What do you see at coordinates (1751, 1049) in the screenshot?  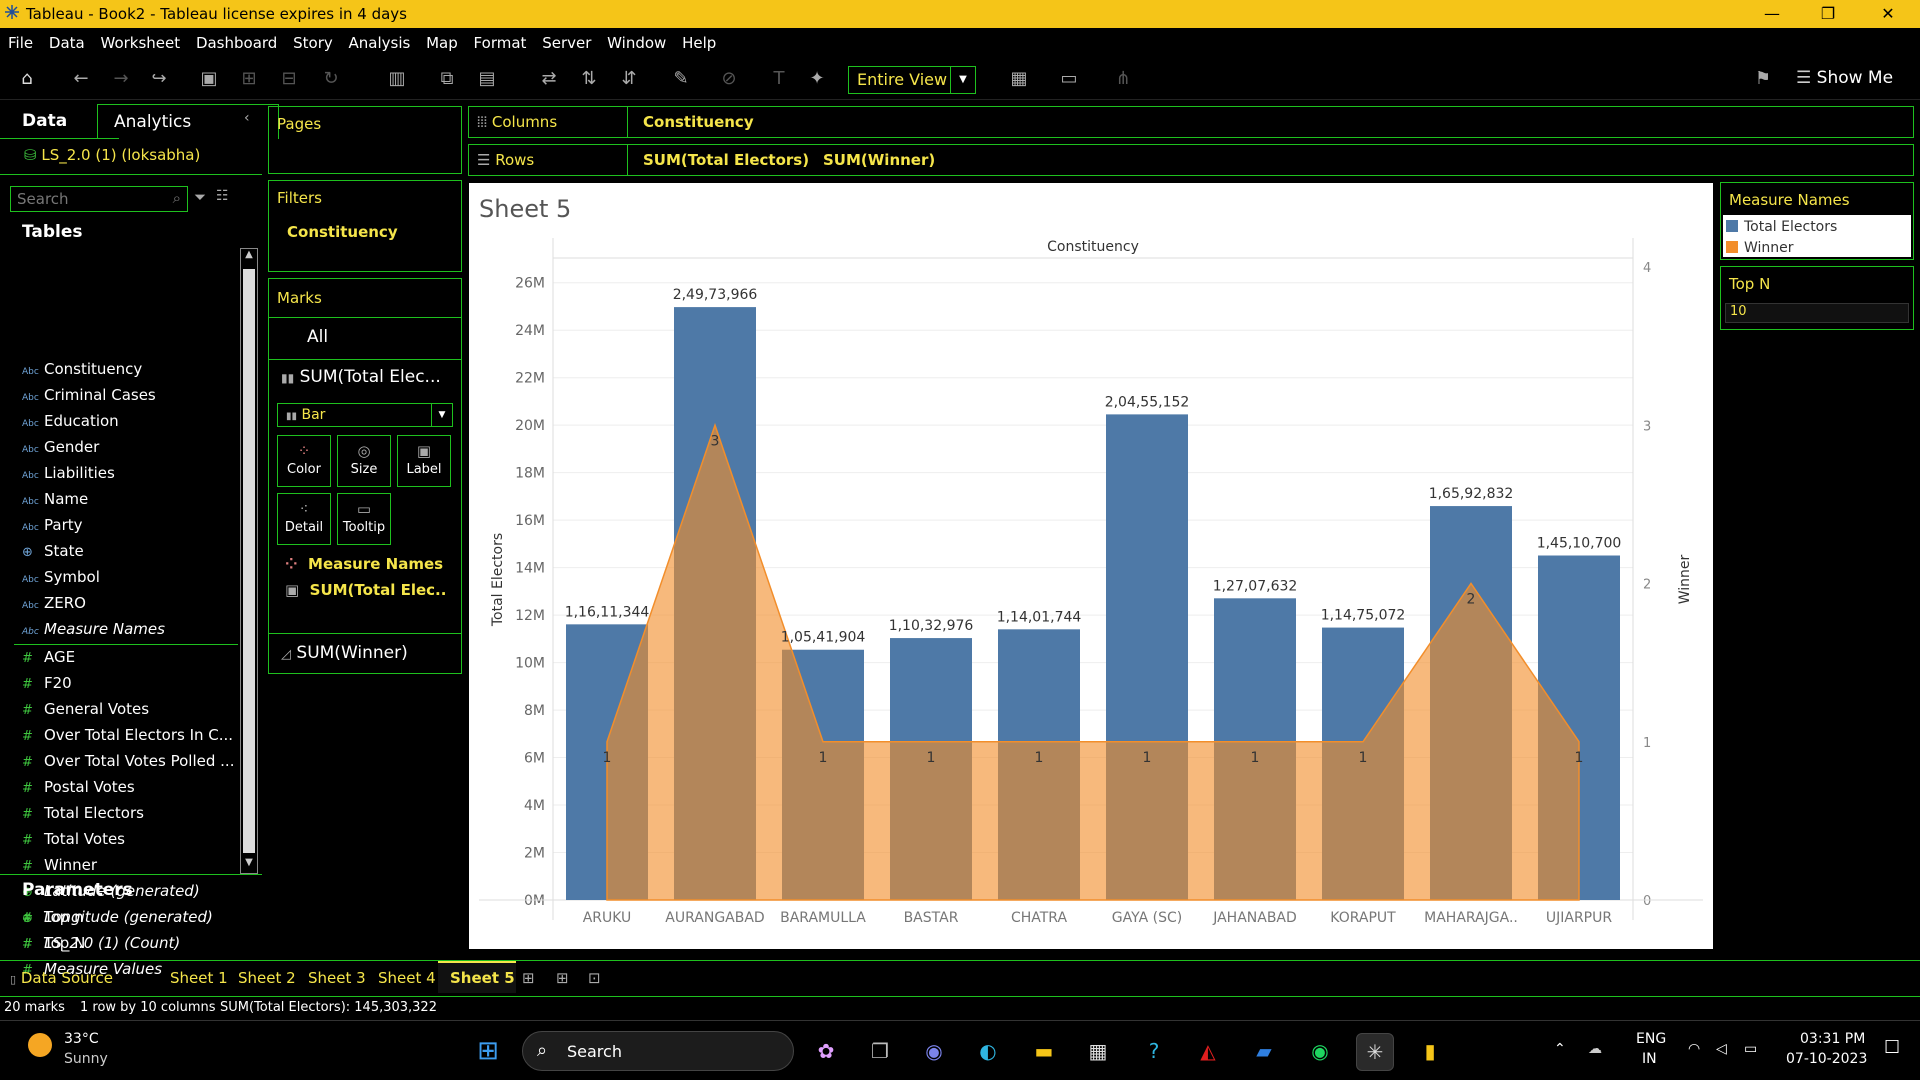 I see `battery-icon: ▭` at bounding box center [1751, 1049].